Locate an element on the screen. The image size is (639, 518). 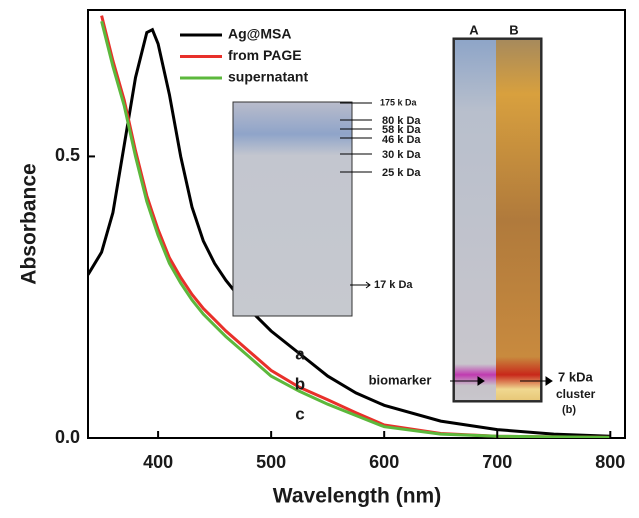
annotation: A is located at coordinates (474, 29).